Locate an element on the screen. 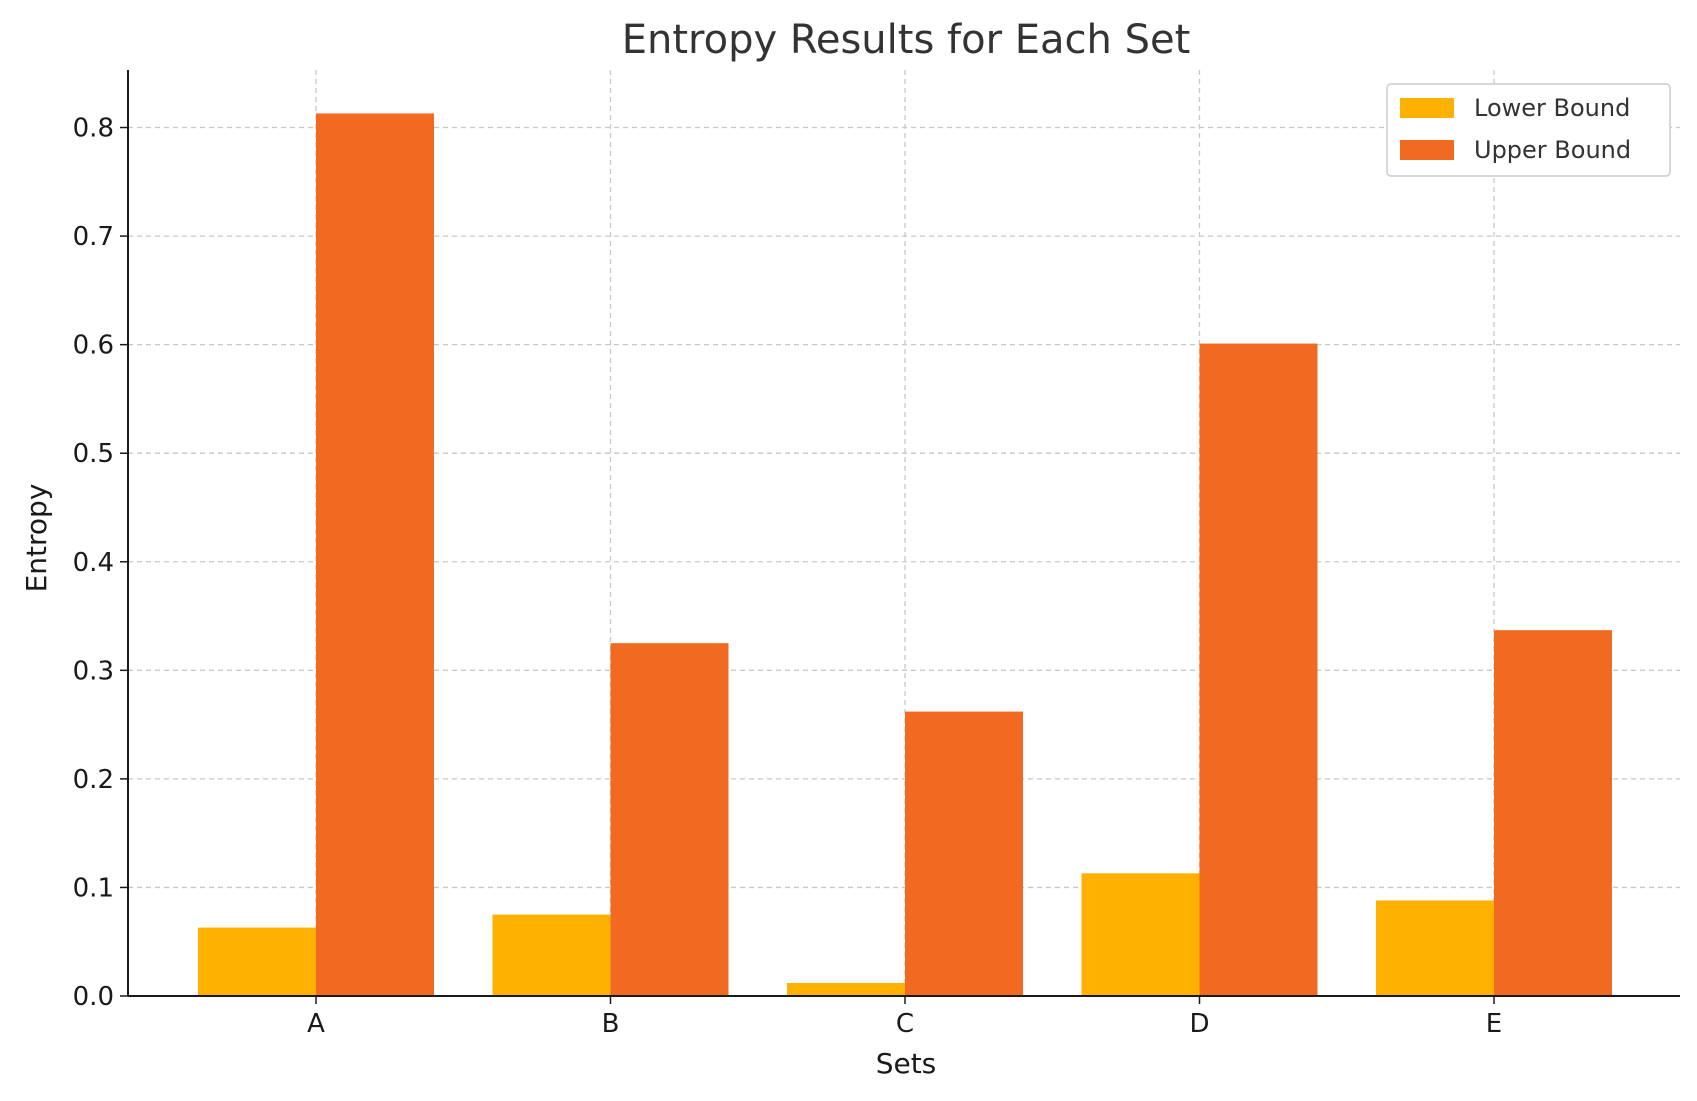 The image size is (1697, 1101). bar-upper-bound-c is located at coordinates (964, 853).